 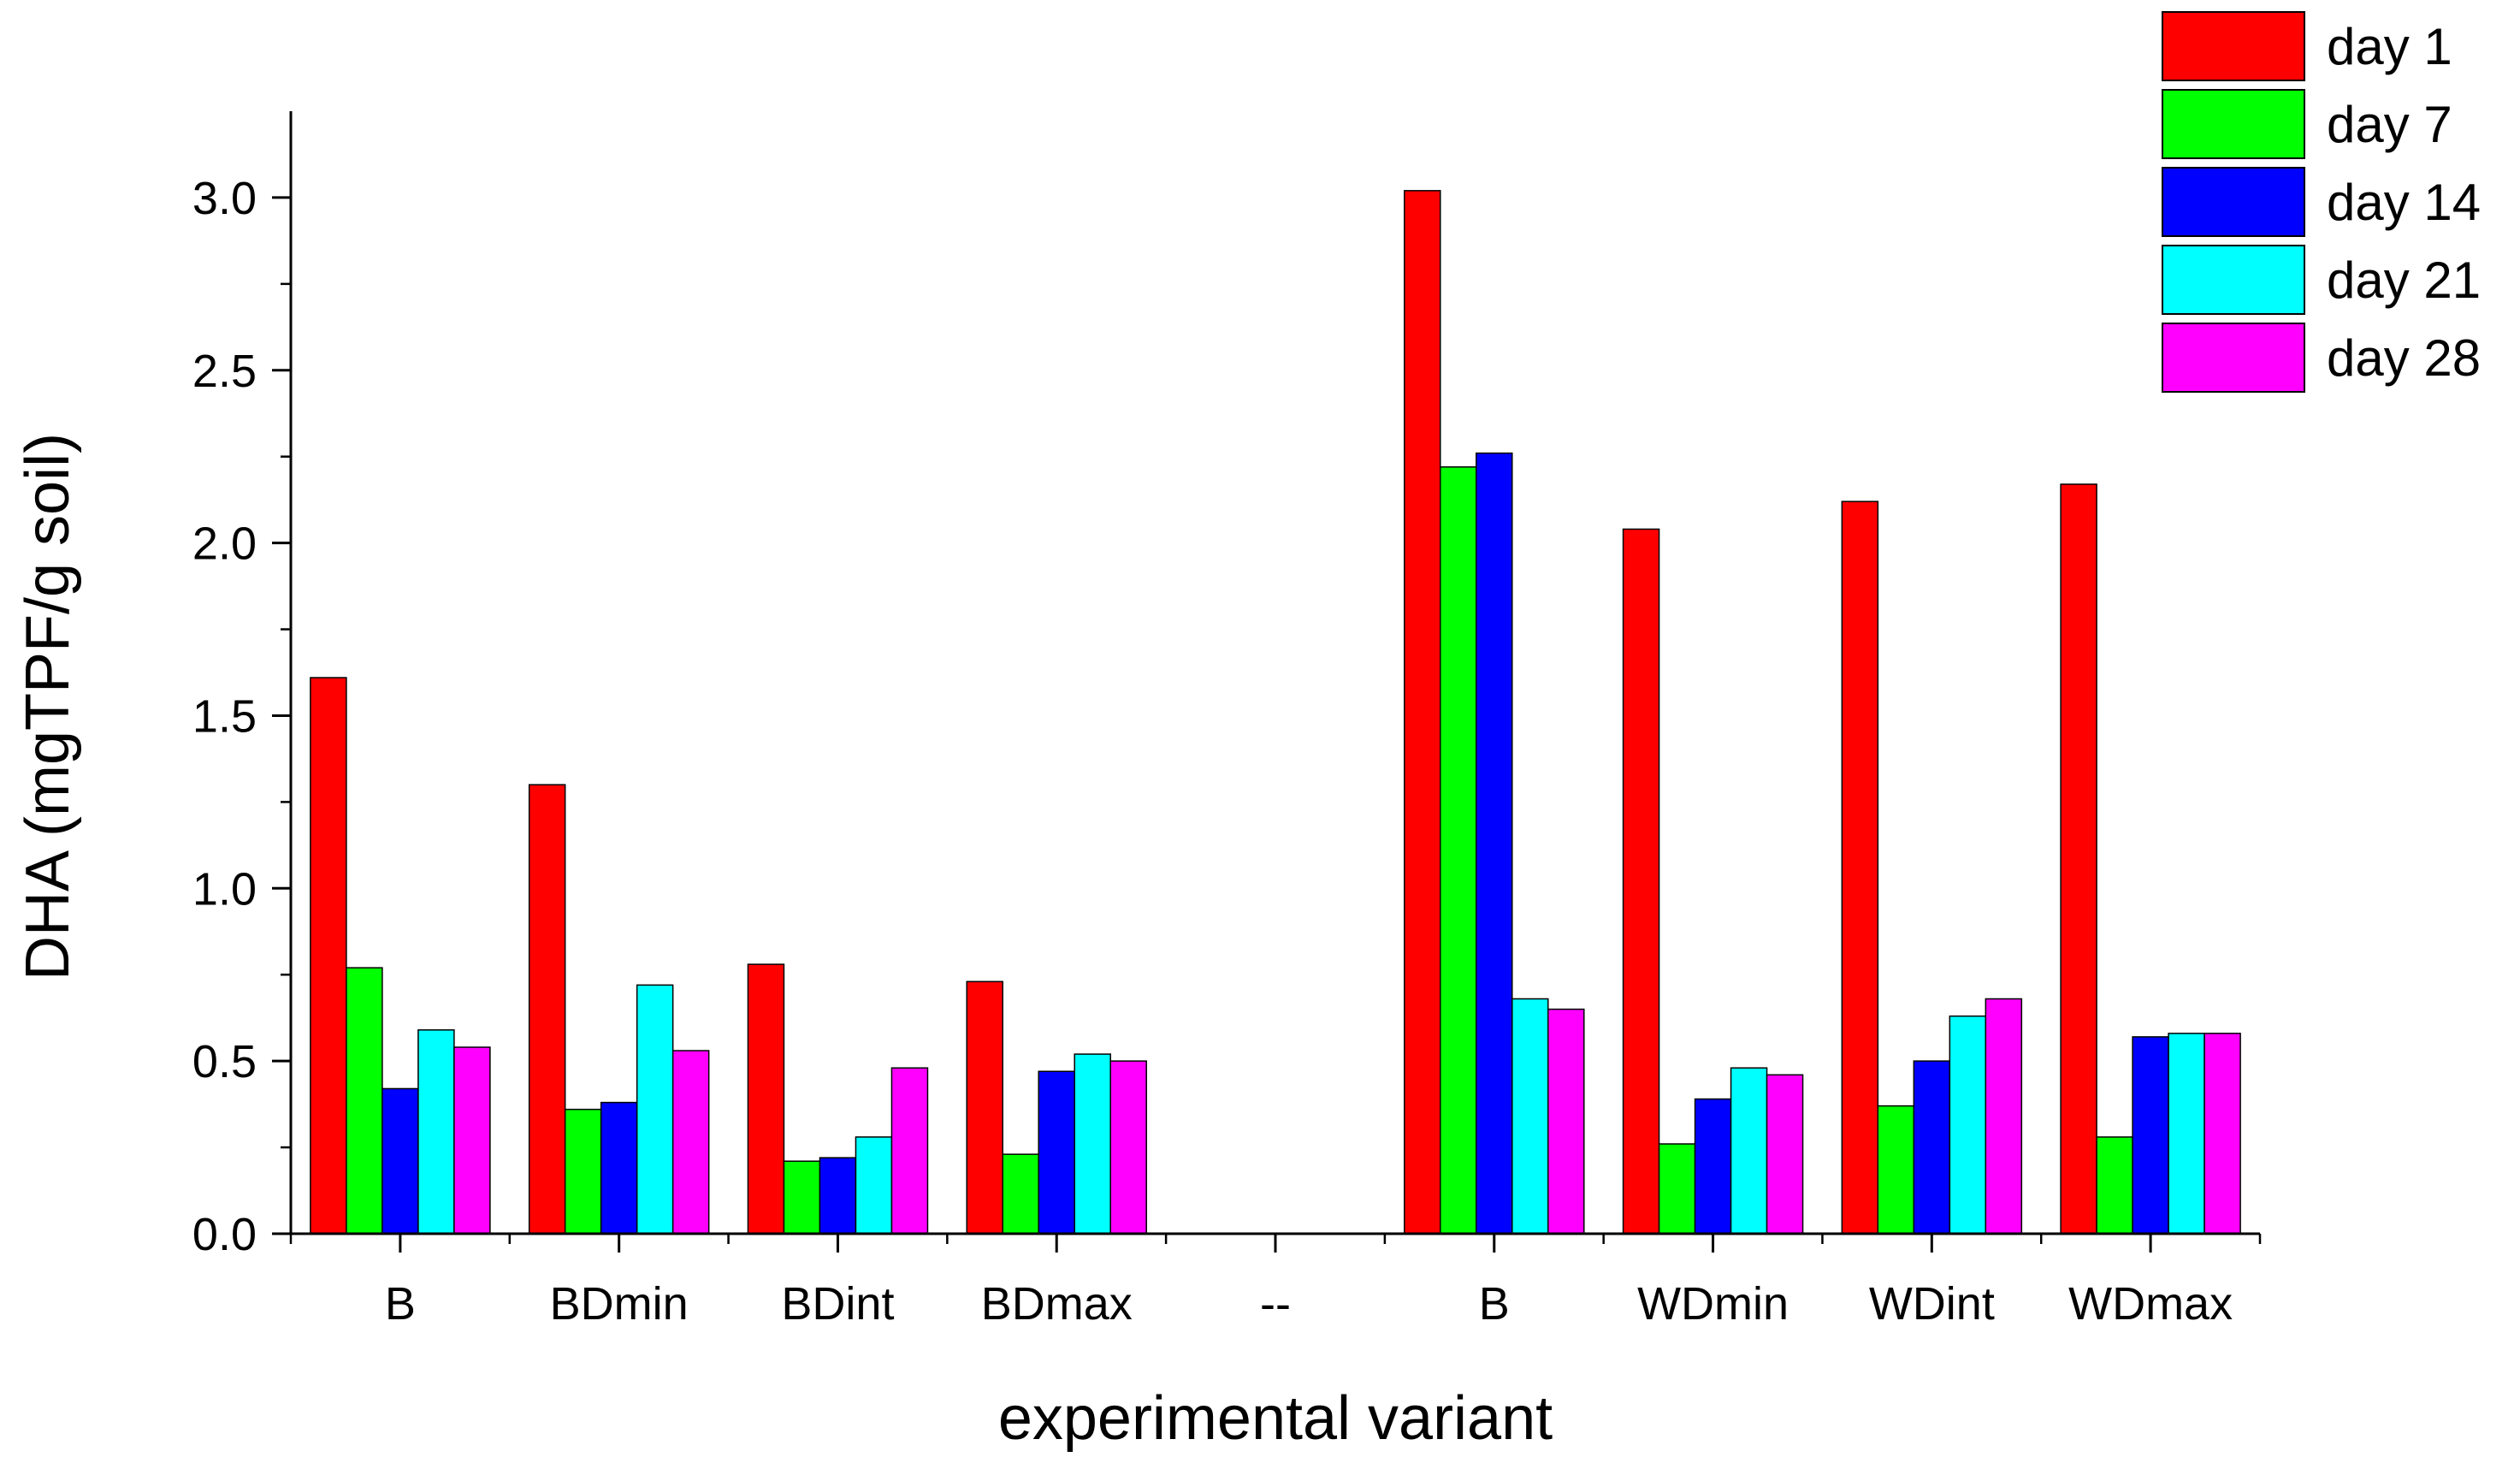 I want to click on legend: day 1 day 7 day 14 day 21 day 28, so click(x=2322, y=202).